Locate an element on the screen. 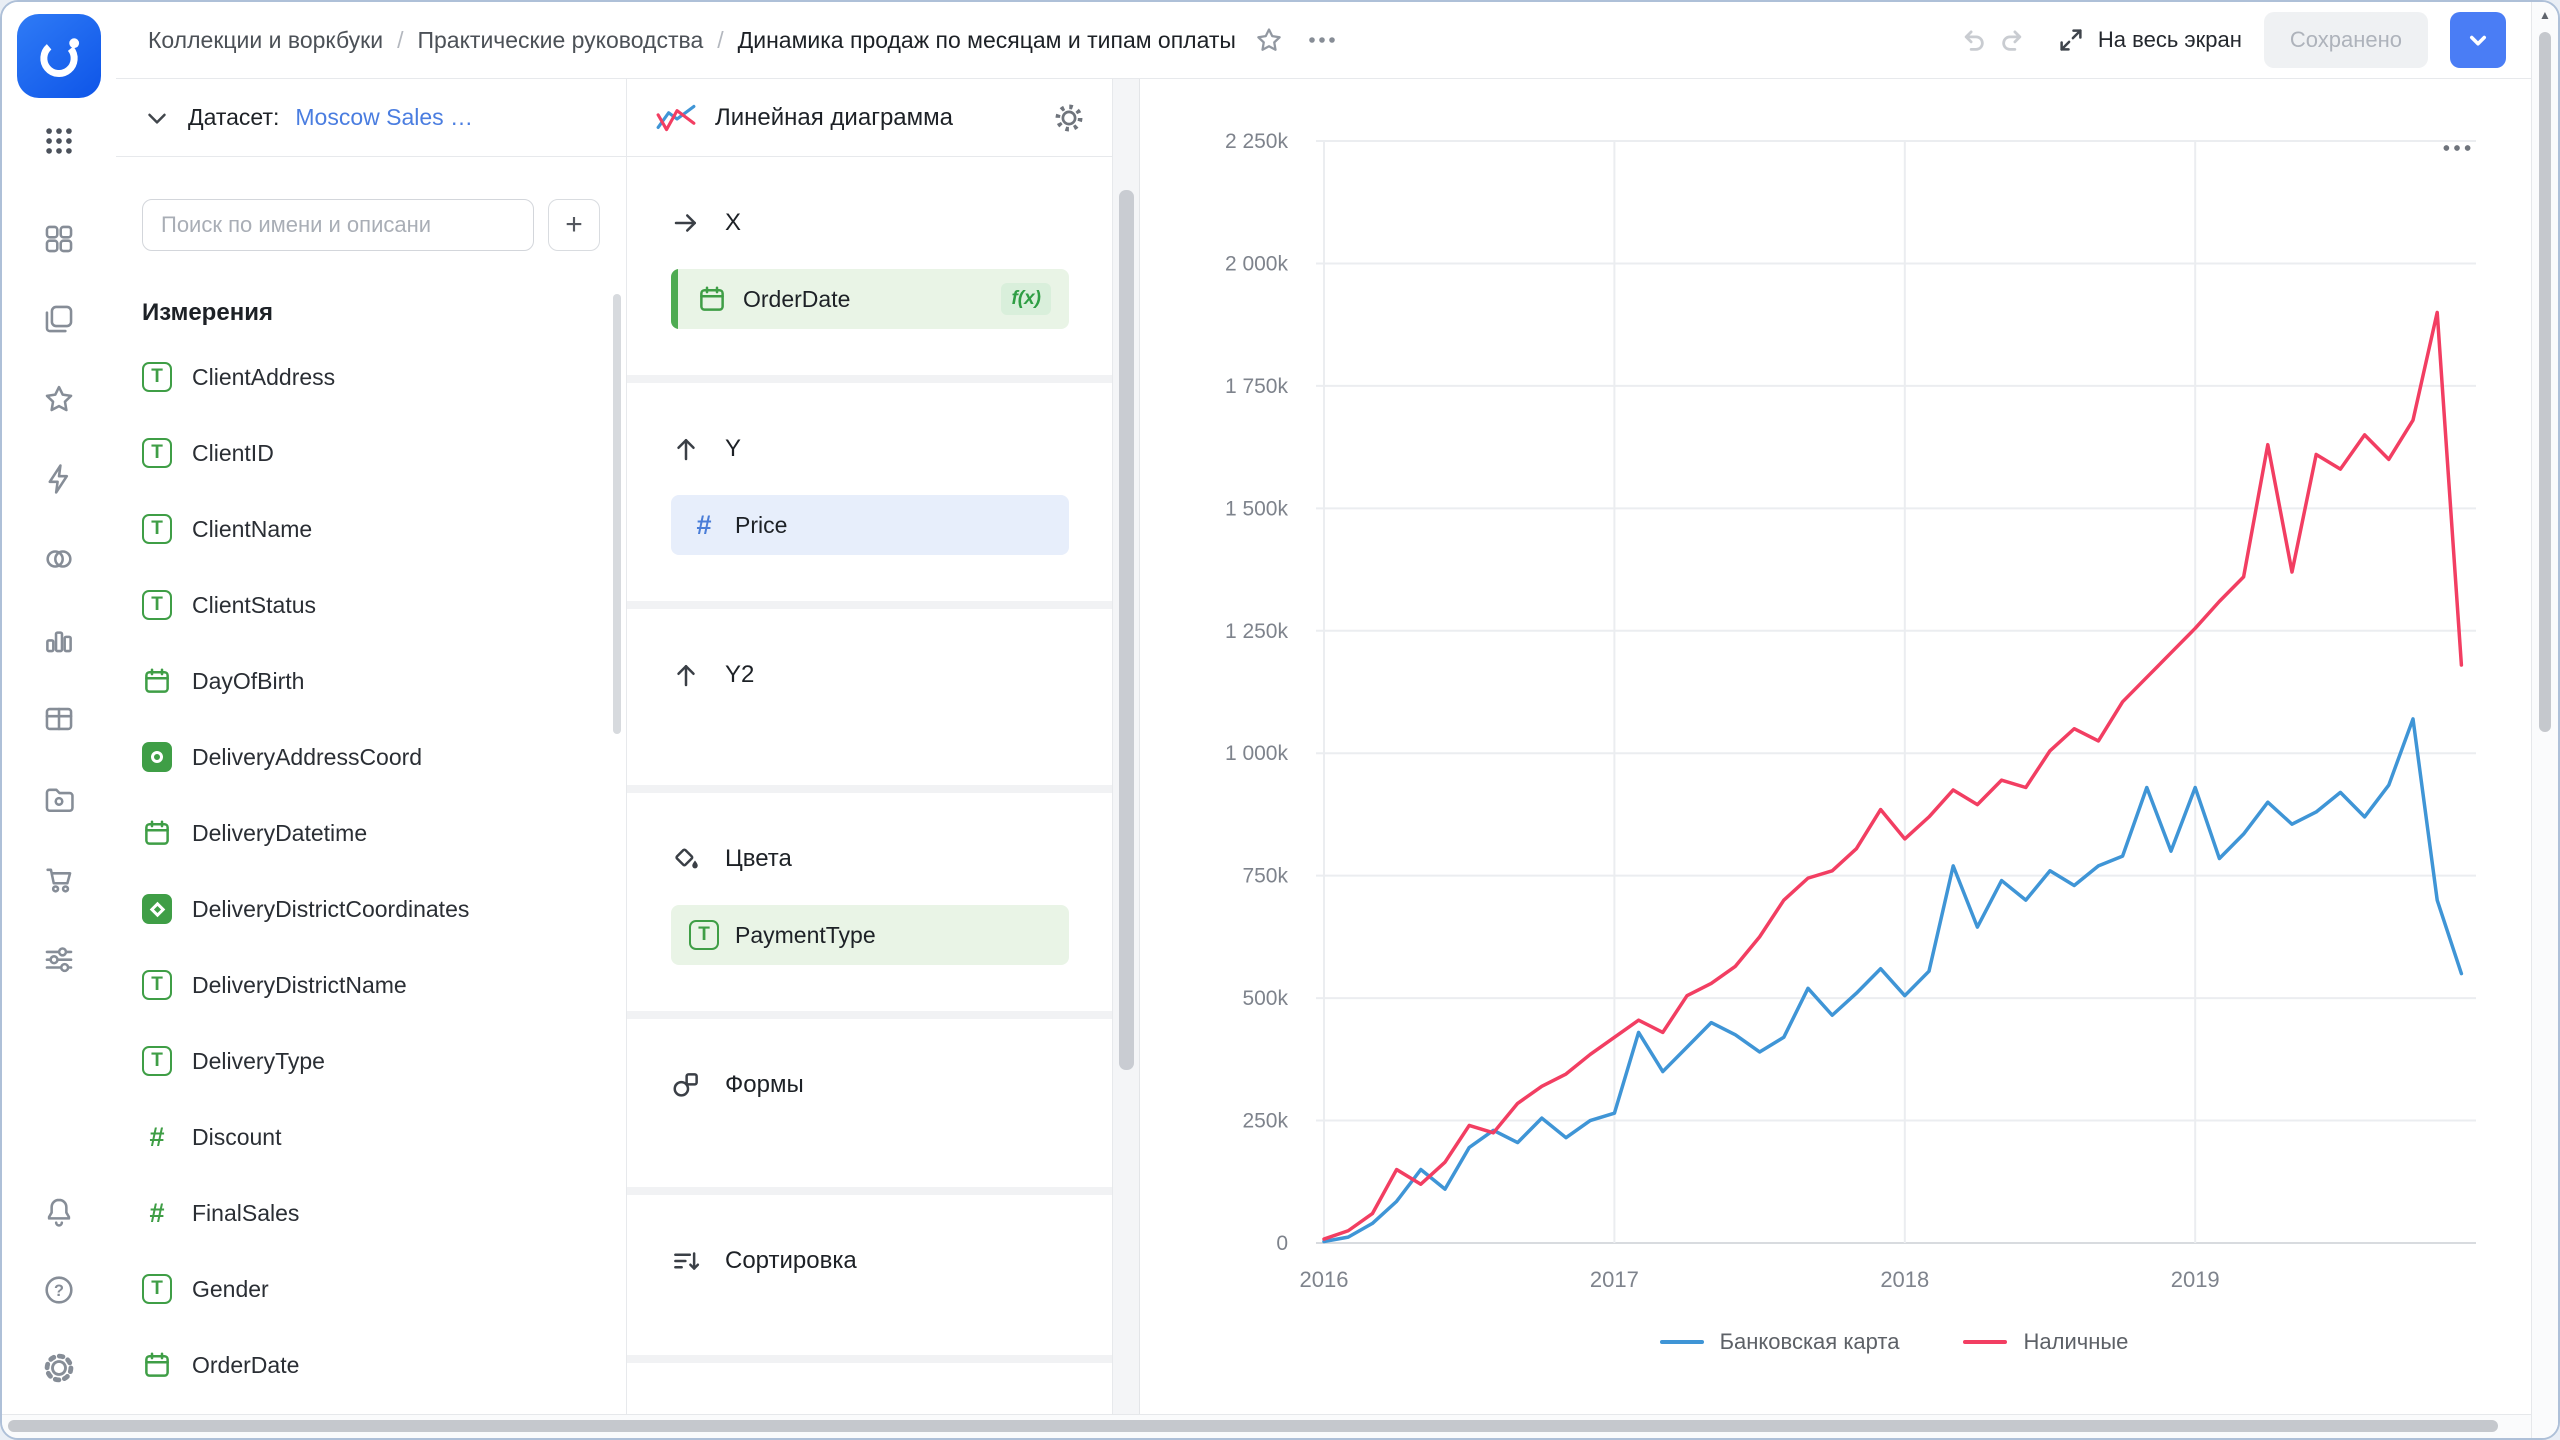  field-item-ClientStatus: T ClientStatus is located at coordinates (371, 605).